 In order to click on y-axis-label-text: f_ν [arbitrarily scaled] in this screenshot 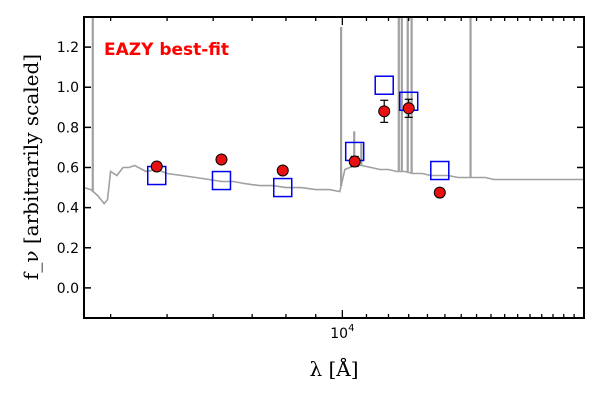, I will do `click(31, 167)`.